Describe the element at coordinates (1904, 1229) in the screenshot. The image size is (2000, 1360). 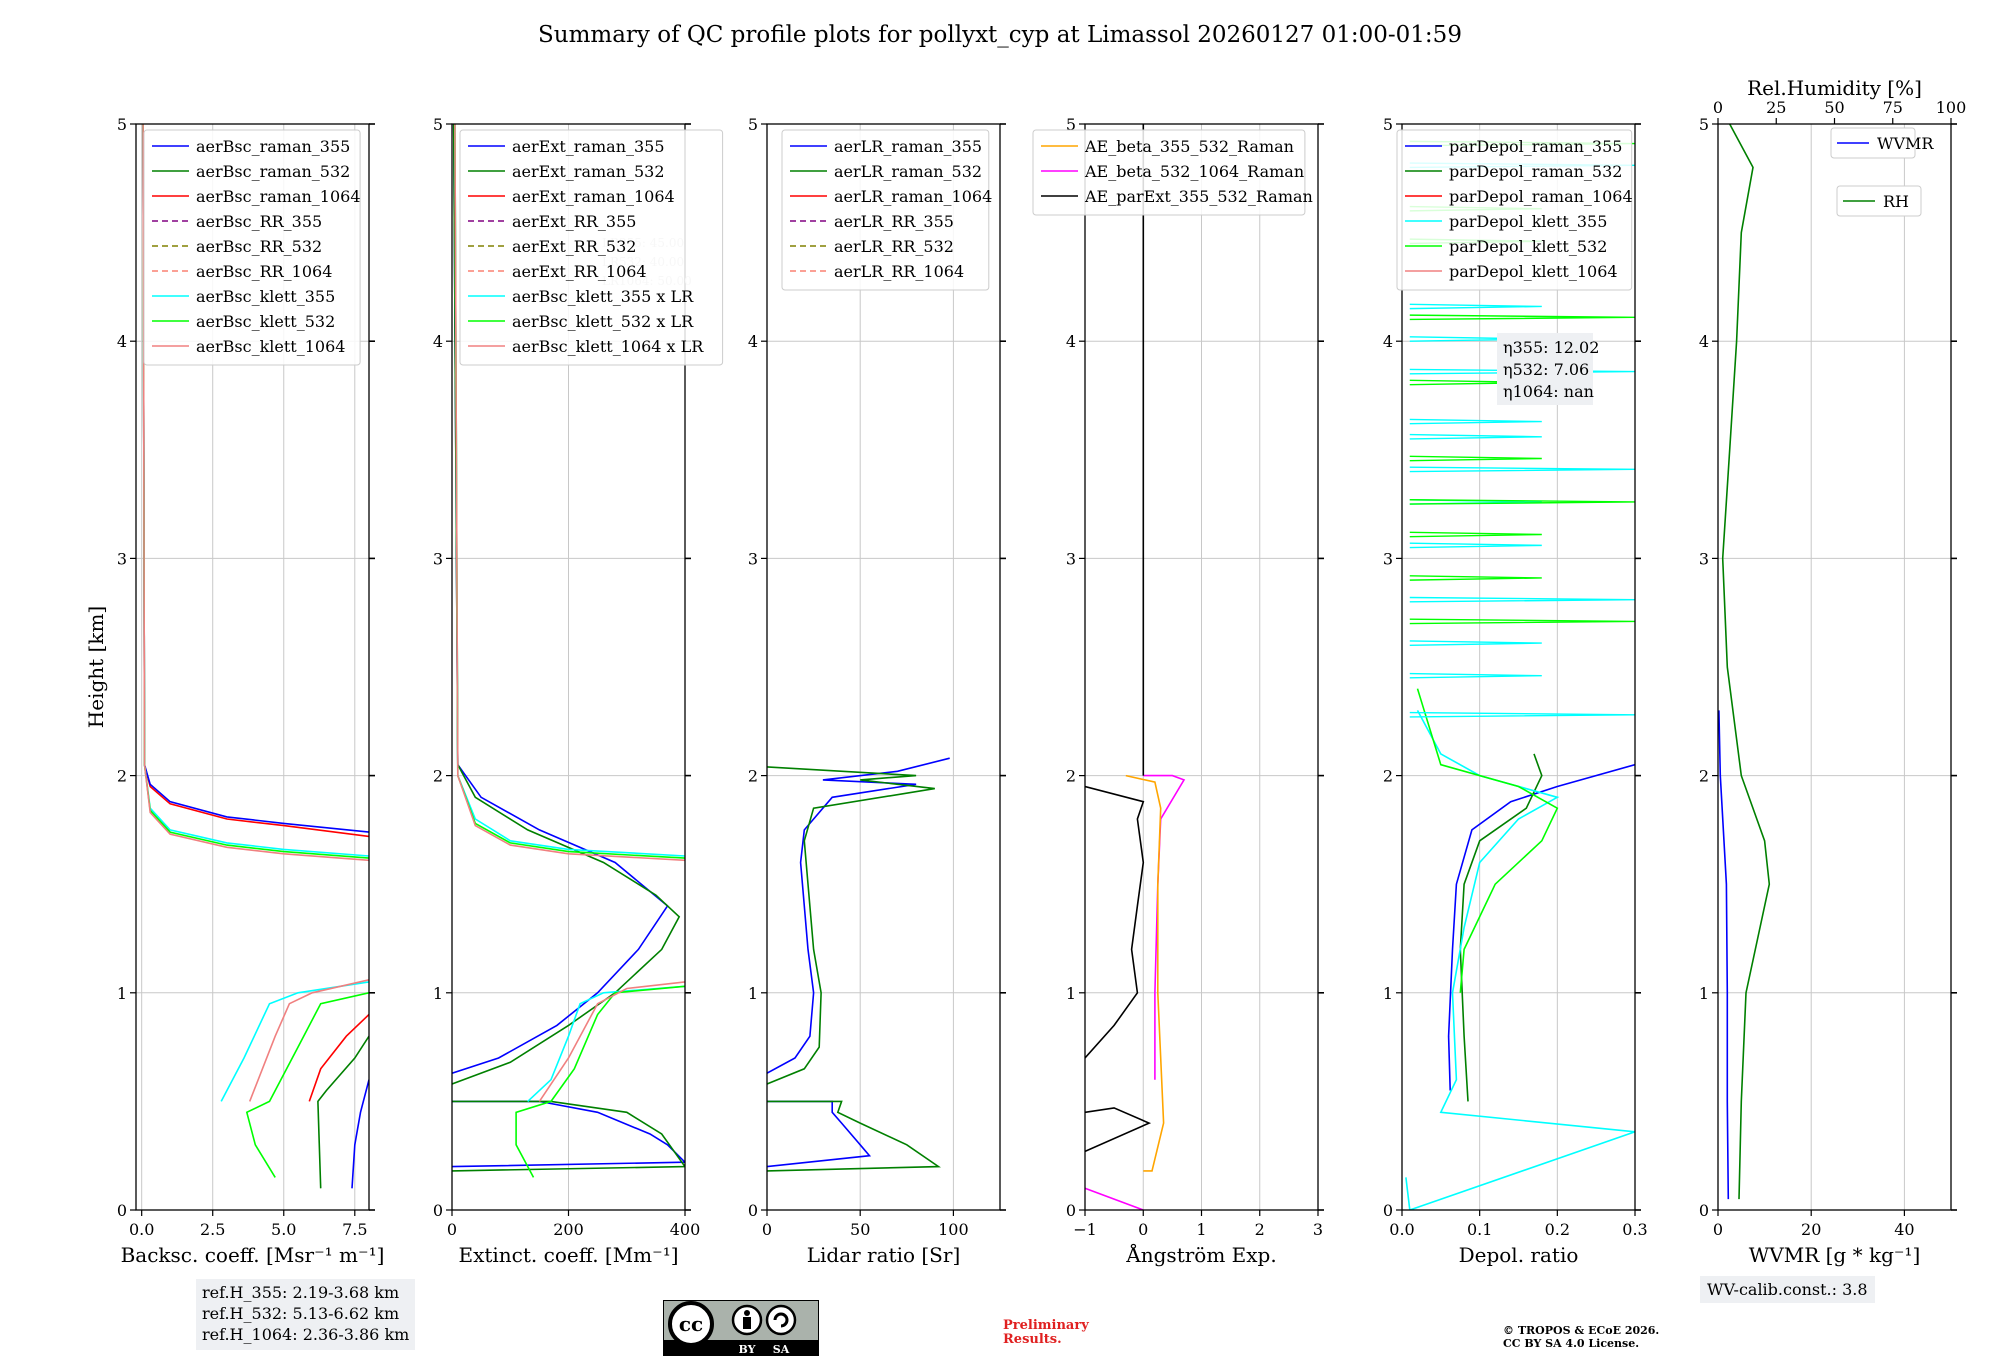
I see `x-tick-label: 40` at that location.